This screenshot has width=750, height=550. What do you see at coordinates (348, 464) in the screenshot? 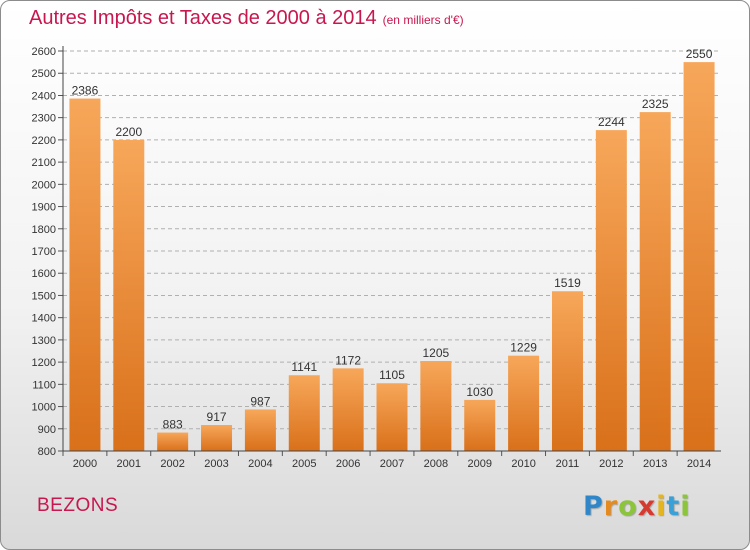
I see `x-tick-label: 2006` at bounding box center [348, 464].